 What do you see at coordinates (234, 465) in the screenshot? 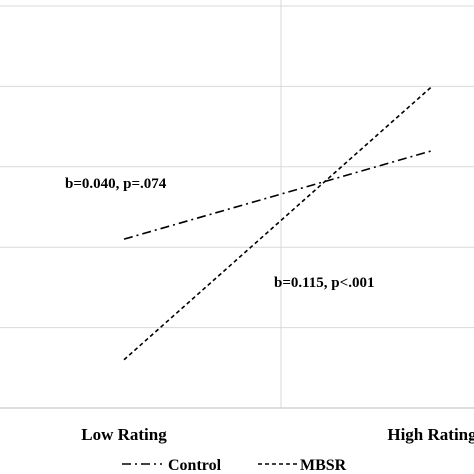
I see `legend: Control MBSR` at bounding box center [234, 465].